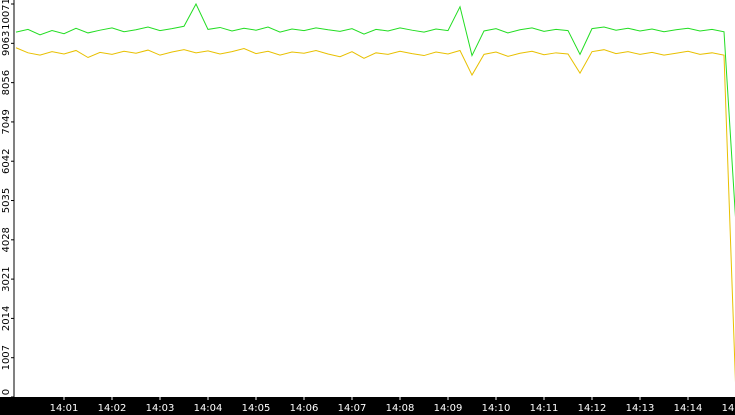 Image resolution: width=735 pixels, height=415 pixels. I want to click on x-axis-band, so click(367, 406).